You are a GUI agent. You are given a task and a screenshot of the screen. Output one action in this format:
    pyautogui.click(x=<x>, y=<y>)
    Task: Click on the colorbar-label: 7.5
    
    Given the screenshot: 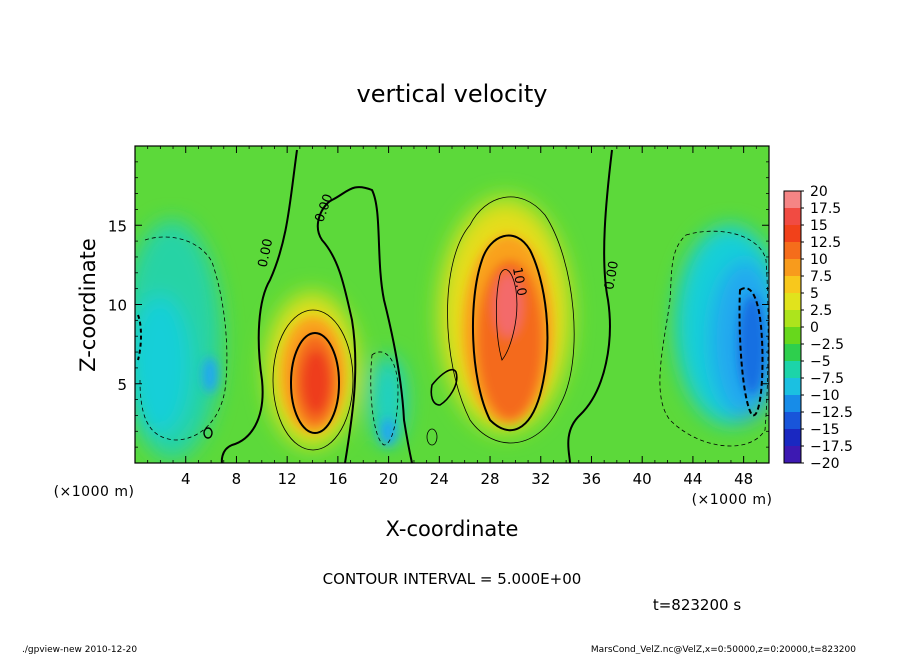 What is the action you would take?
    pyautogui.click(x=821, y=277)
    